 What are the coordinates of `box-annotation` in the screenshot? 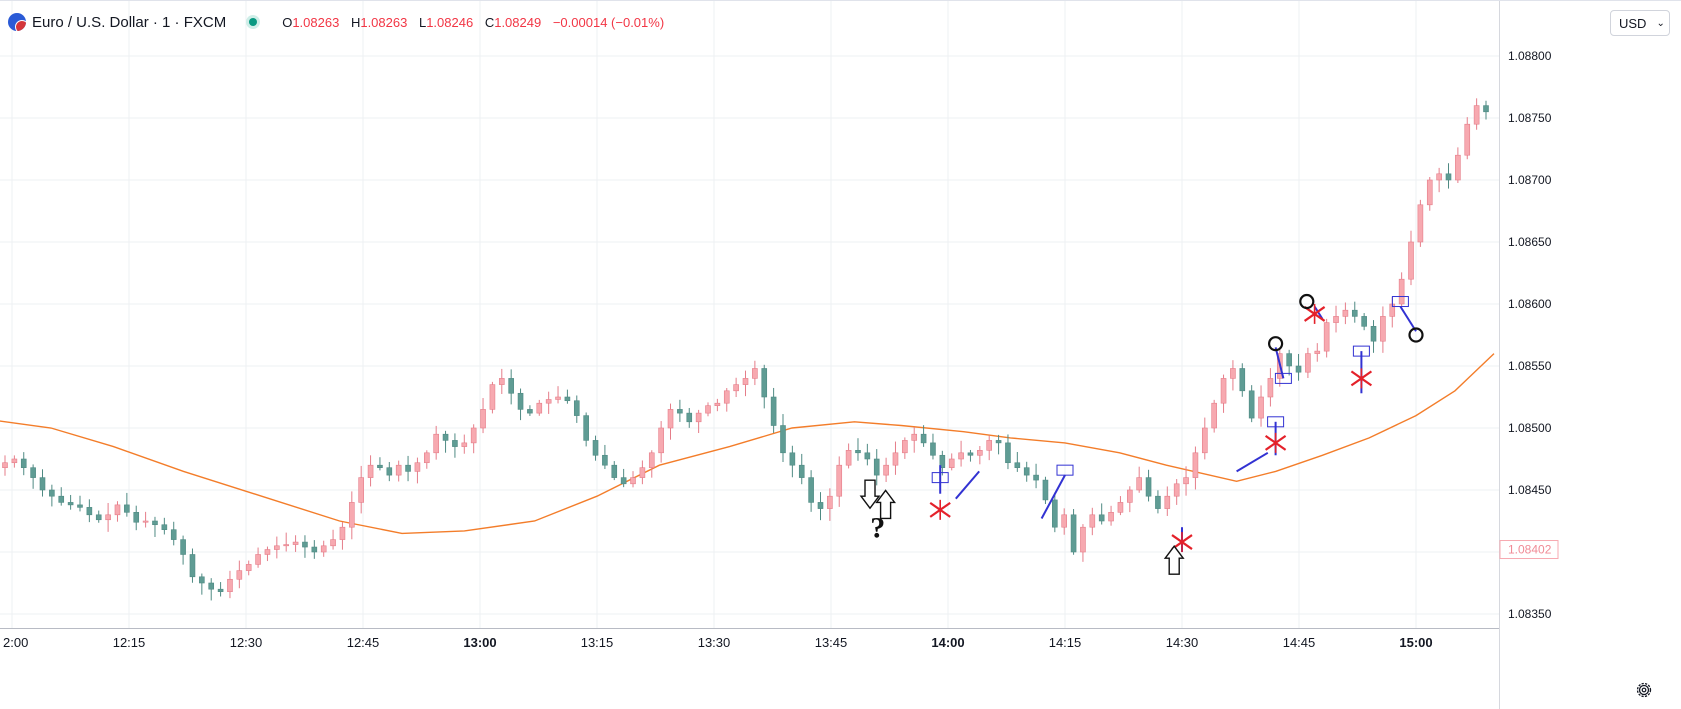 It's located at (1065, 470).